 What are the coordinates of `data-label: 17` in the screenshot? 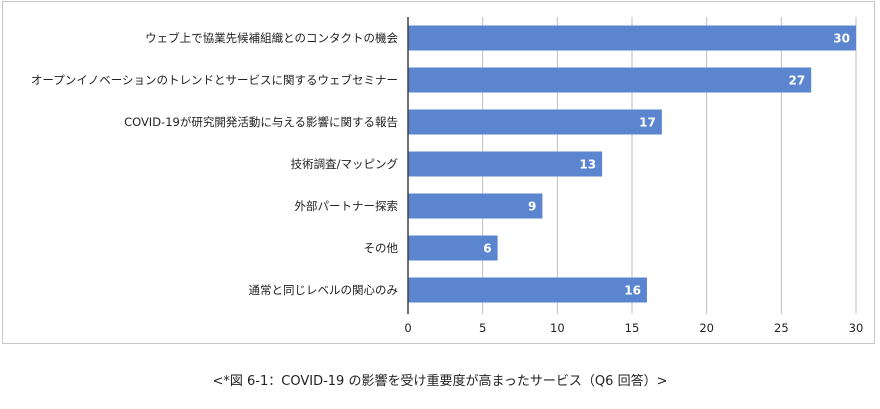 It's located at (647, 123).